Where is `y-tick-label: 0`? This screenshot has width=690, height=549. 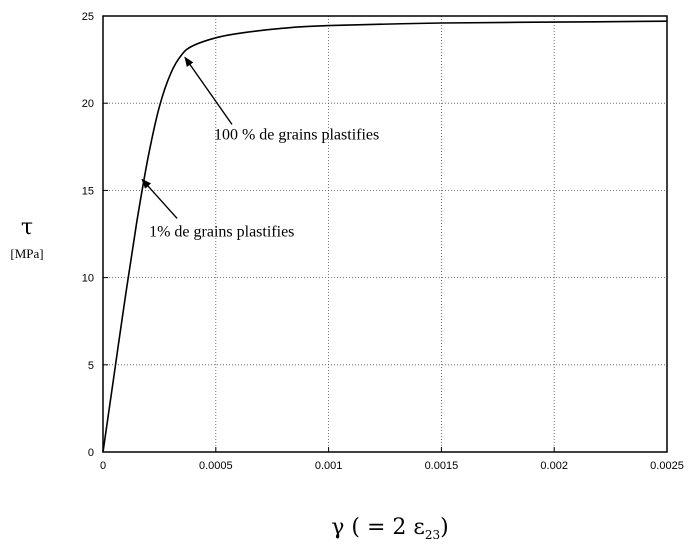
y-tick-label: 0 is located at coordinates (91, 453).